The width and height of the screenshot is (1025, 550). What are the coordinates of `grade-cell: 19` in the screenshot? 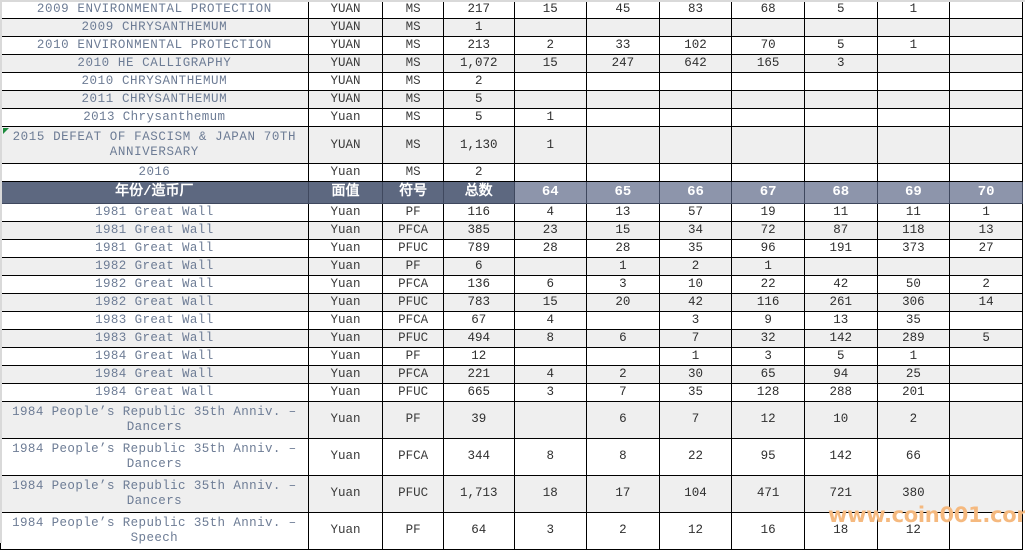 It's located at (768, 212).